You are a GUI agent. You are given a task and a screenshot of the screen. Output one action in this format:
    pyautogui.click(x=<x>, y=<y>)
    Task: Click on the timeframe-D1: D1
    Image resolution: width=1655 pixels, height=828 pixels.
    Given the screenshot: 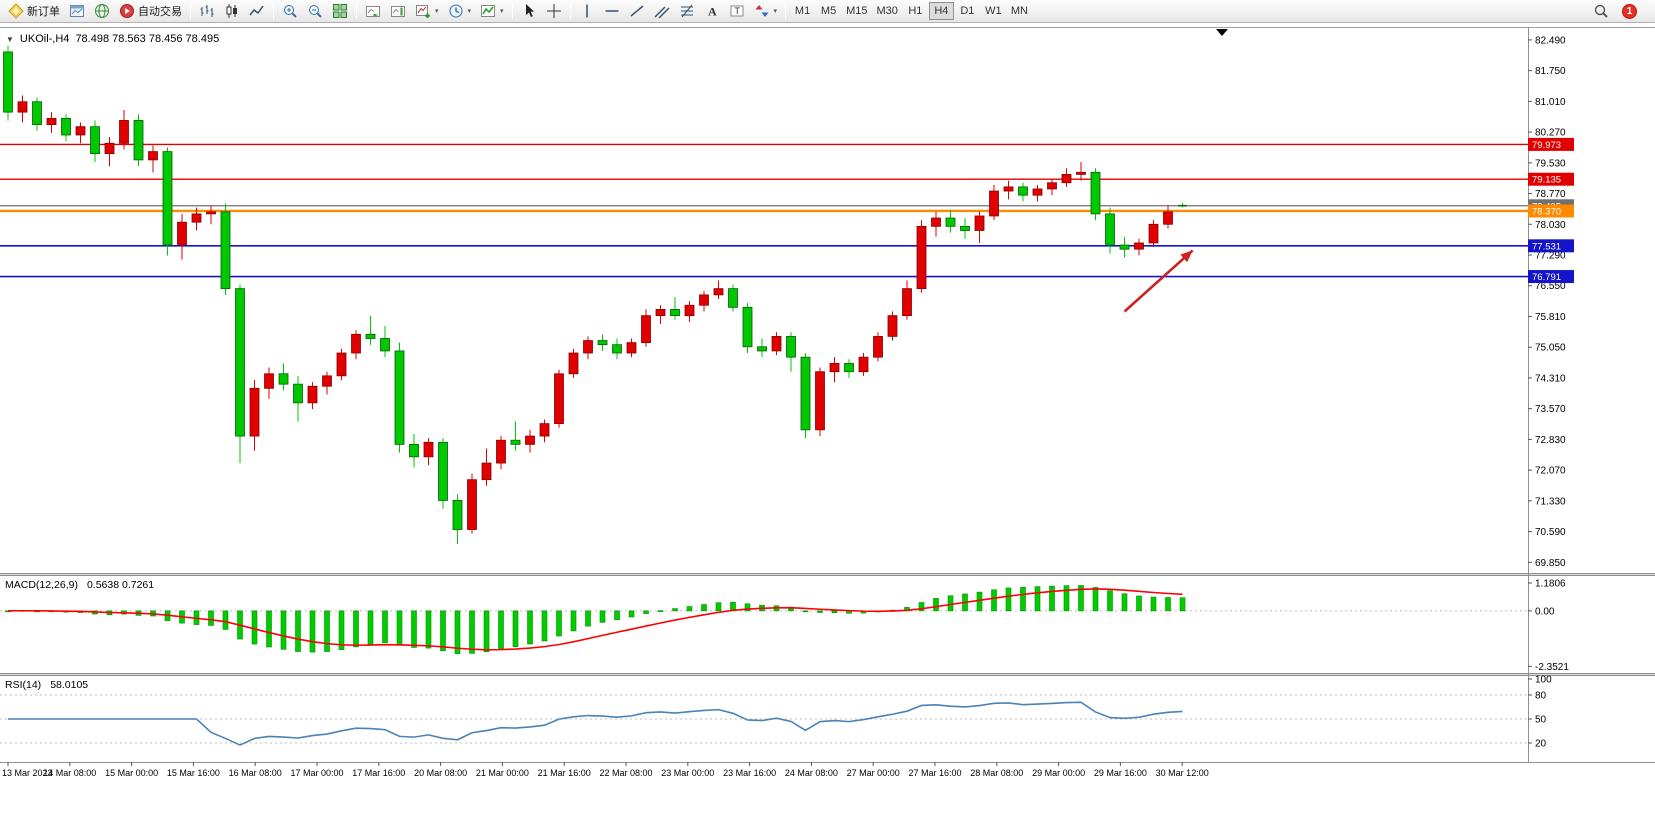 What is the action you would take?
    pyautogui.click(x=967, y=11)
    